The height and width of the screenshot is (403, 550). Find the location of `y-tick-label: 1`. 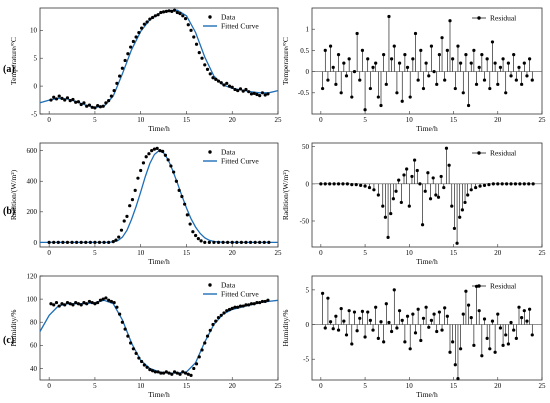

y-tick-label: 1 is located at coordinates (308, 30).